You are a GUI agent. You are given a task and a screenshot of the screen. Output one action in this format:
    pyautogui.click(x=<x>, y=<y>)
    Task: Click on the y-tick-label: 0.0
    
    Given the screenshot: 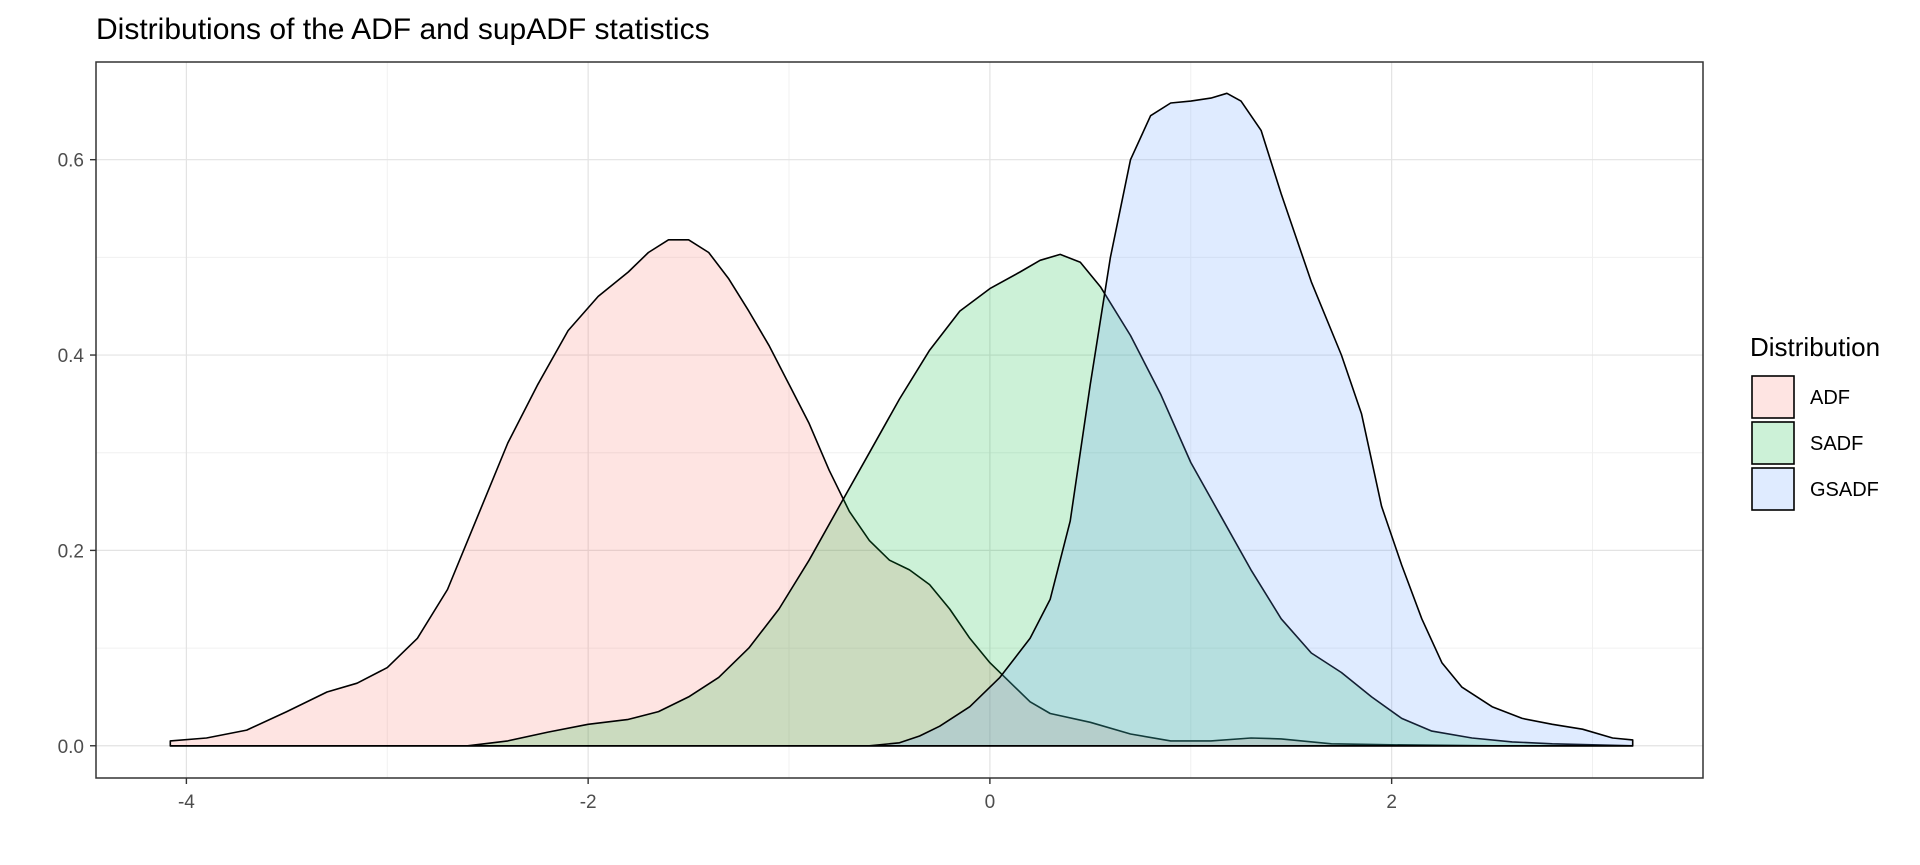 What is the action you would take?
    pyautogui.click(x=71, y=747)
    